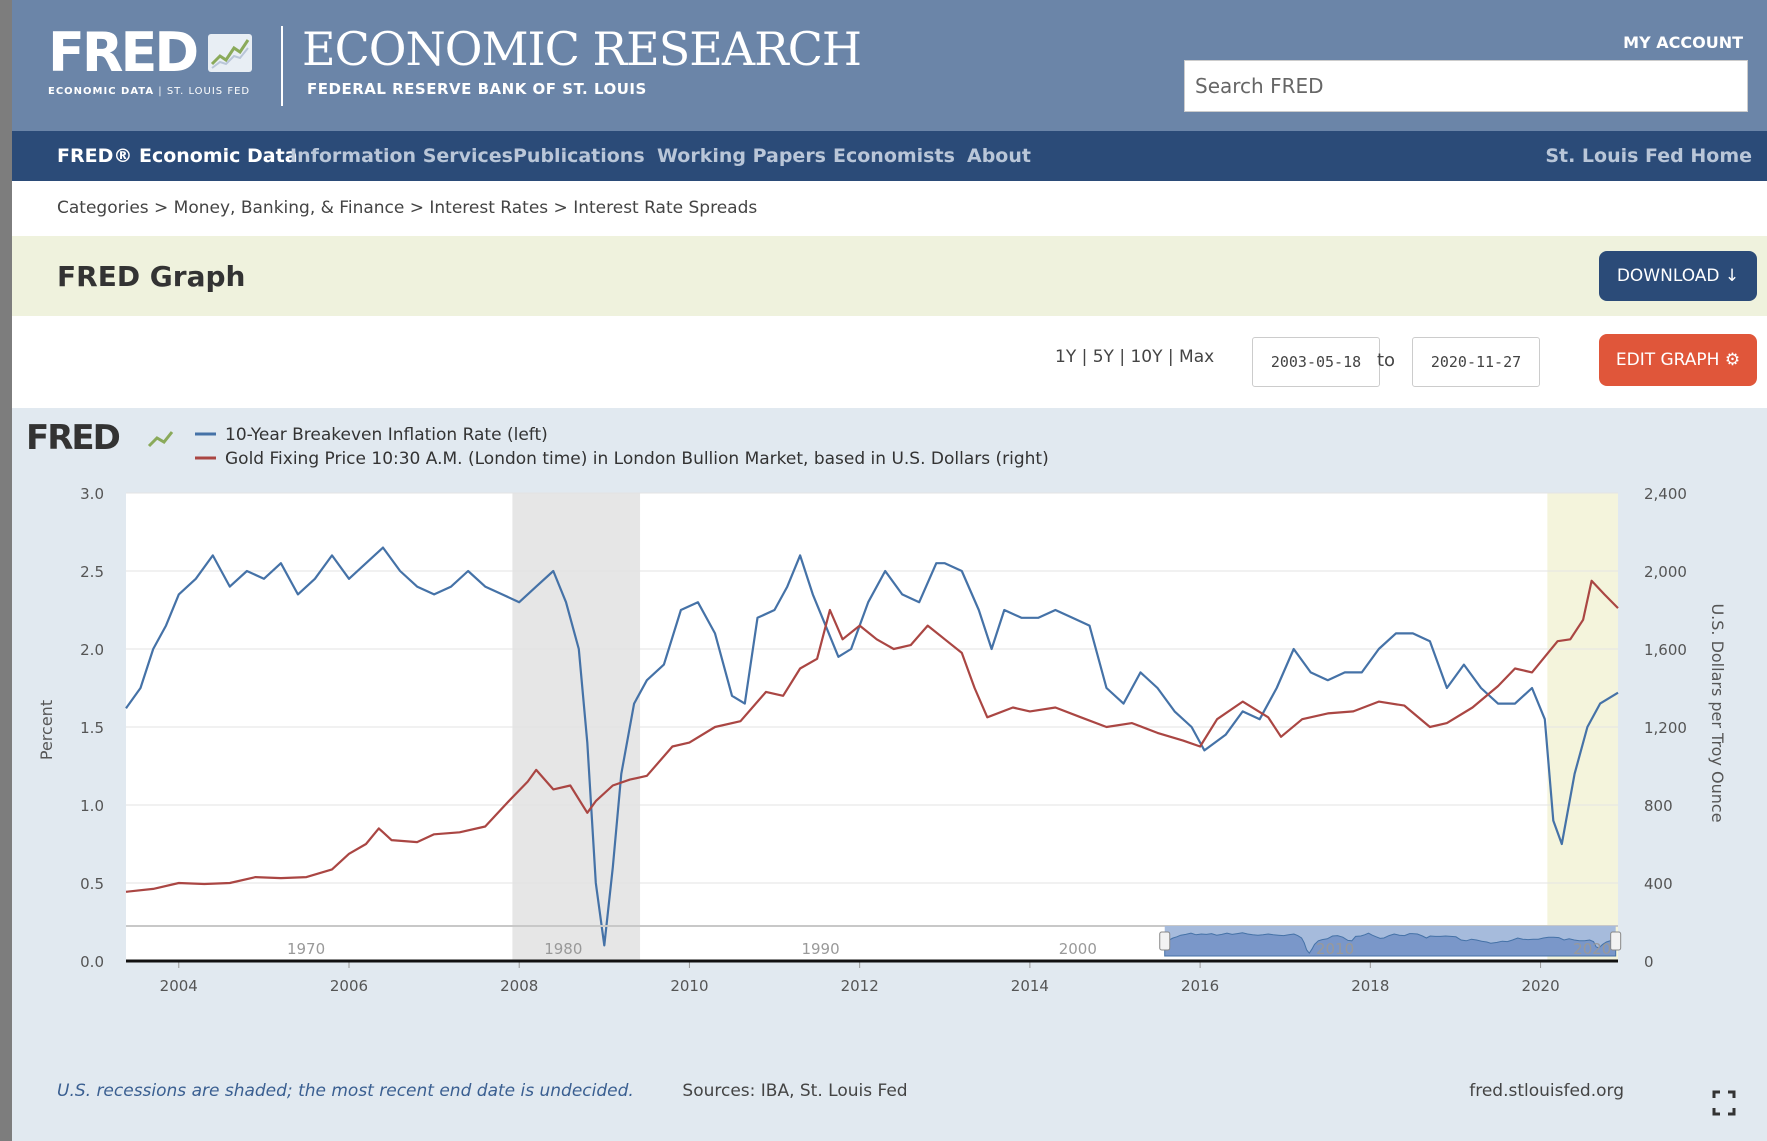 This screenshot has height=1141, width=1767. What do you see at coordinates (1732, 276) in the screenshot?
I see `download-icon: ↓` at bounding box center [1732, 276].